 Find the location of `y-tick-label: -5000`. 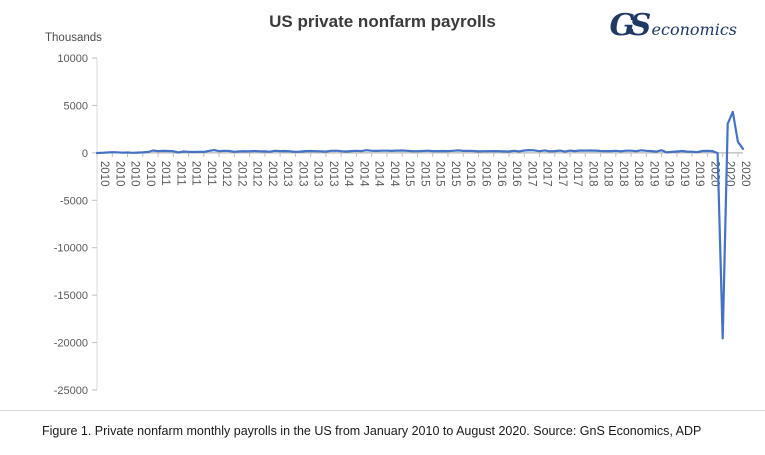

y-tick-label: -5000 is located at coordinates (74, 201).